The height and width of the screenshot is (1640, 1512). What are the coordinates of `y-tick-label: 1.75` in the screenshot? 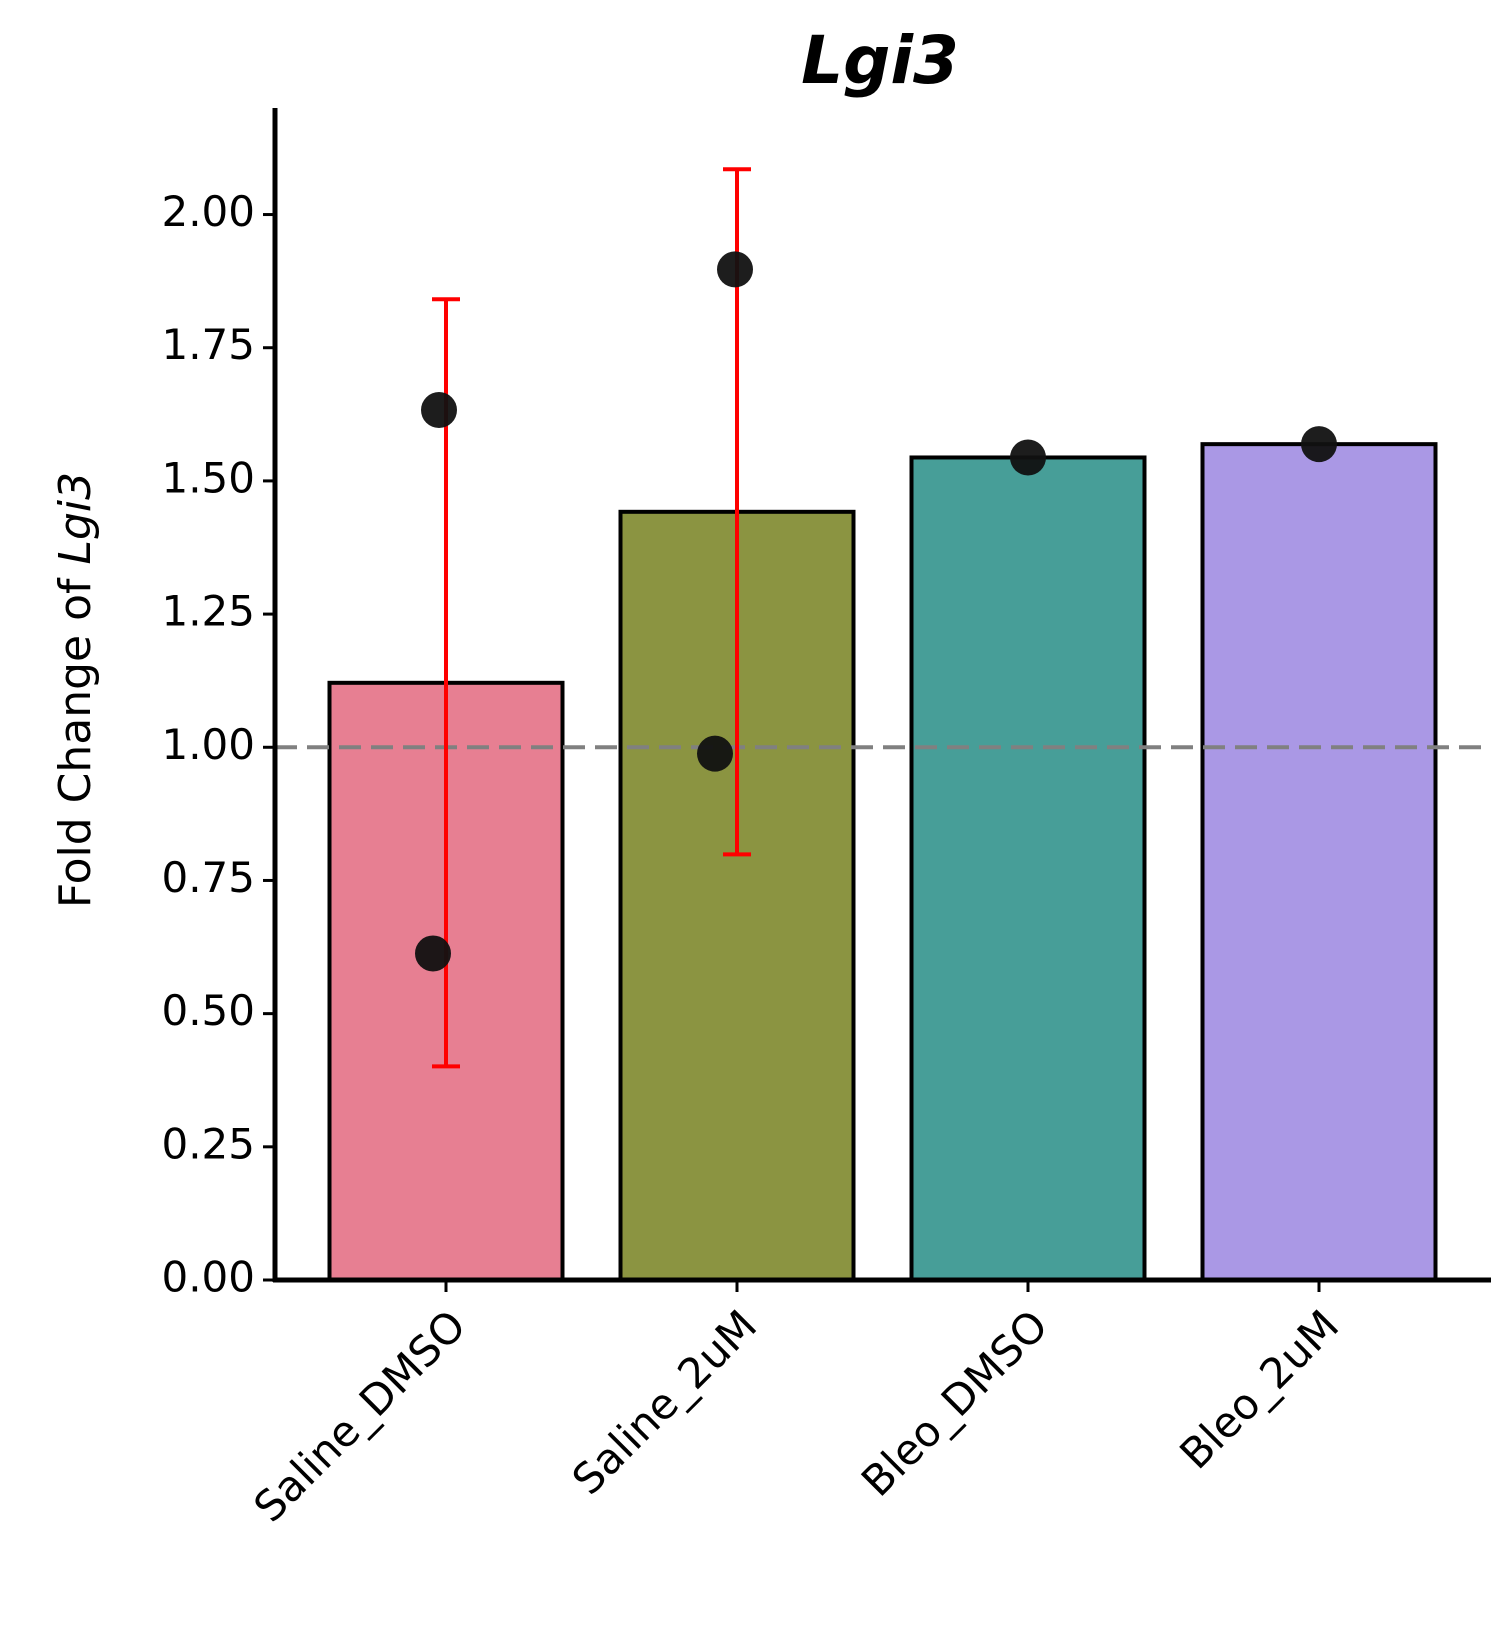 It's located at (208, 344).